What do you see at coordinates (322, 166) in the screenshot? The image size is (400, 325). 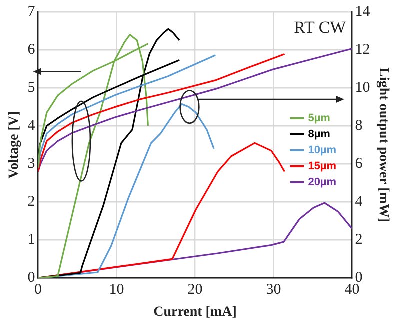 I see `legend-label: 15µm` at bounding box center [322, 166].